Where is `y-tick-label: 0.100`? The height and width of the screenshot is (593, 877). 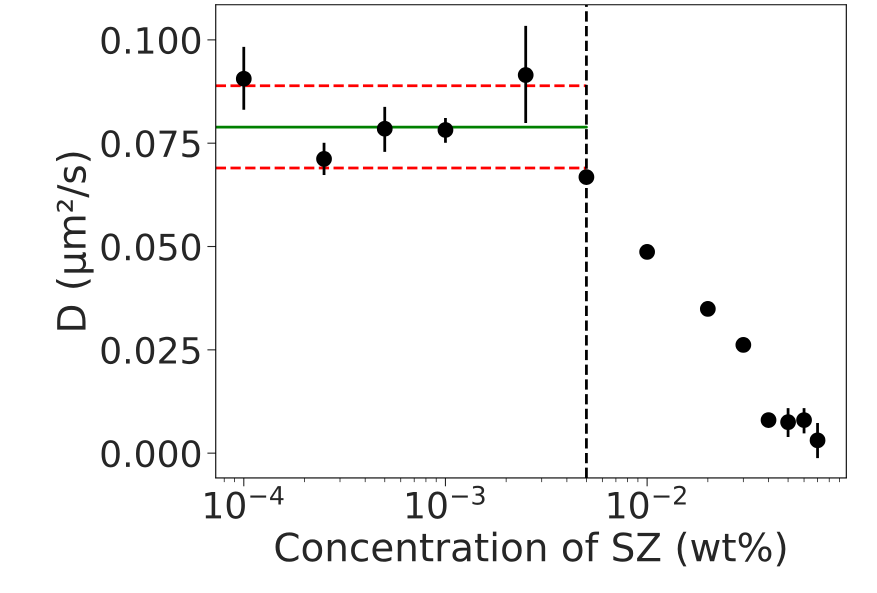 y-tick-label: 0.100 is located at coordinates (151, 40).